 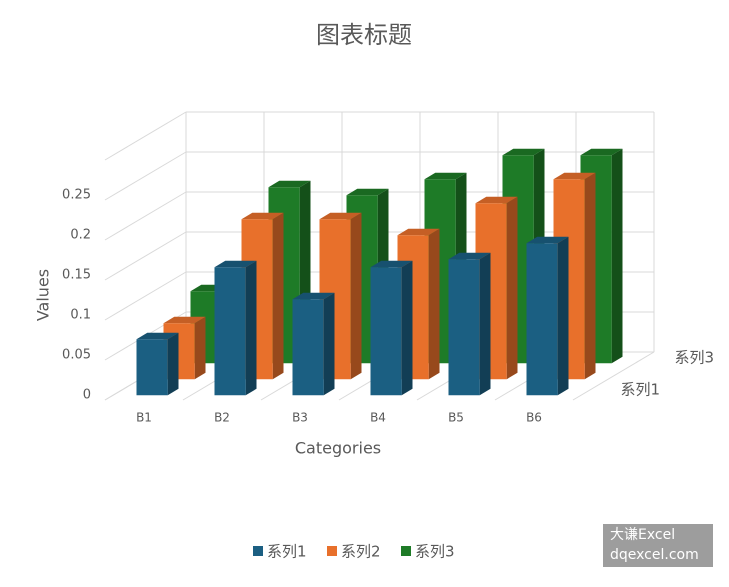 What do you see at coordinates (300, 418) in the screenshot?
I see `x-tick-label: B3` at bounding box center [300, 418].